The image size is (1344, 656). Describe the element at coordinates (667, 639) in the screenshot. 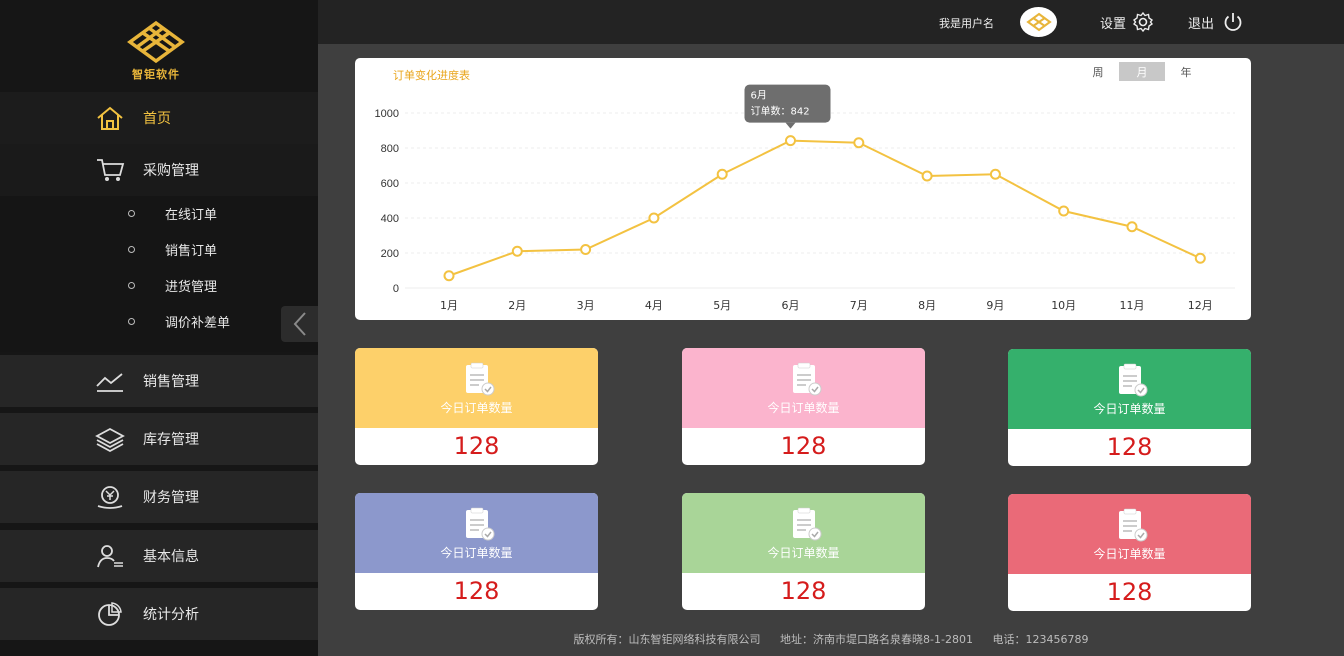

I see `footer-copyright: 版权所有：山东智钜网络科技有限公司` at that location.